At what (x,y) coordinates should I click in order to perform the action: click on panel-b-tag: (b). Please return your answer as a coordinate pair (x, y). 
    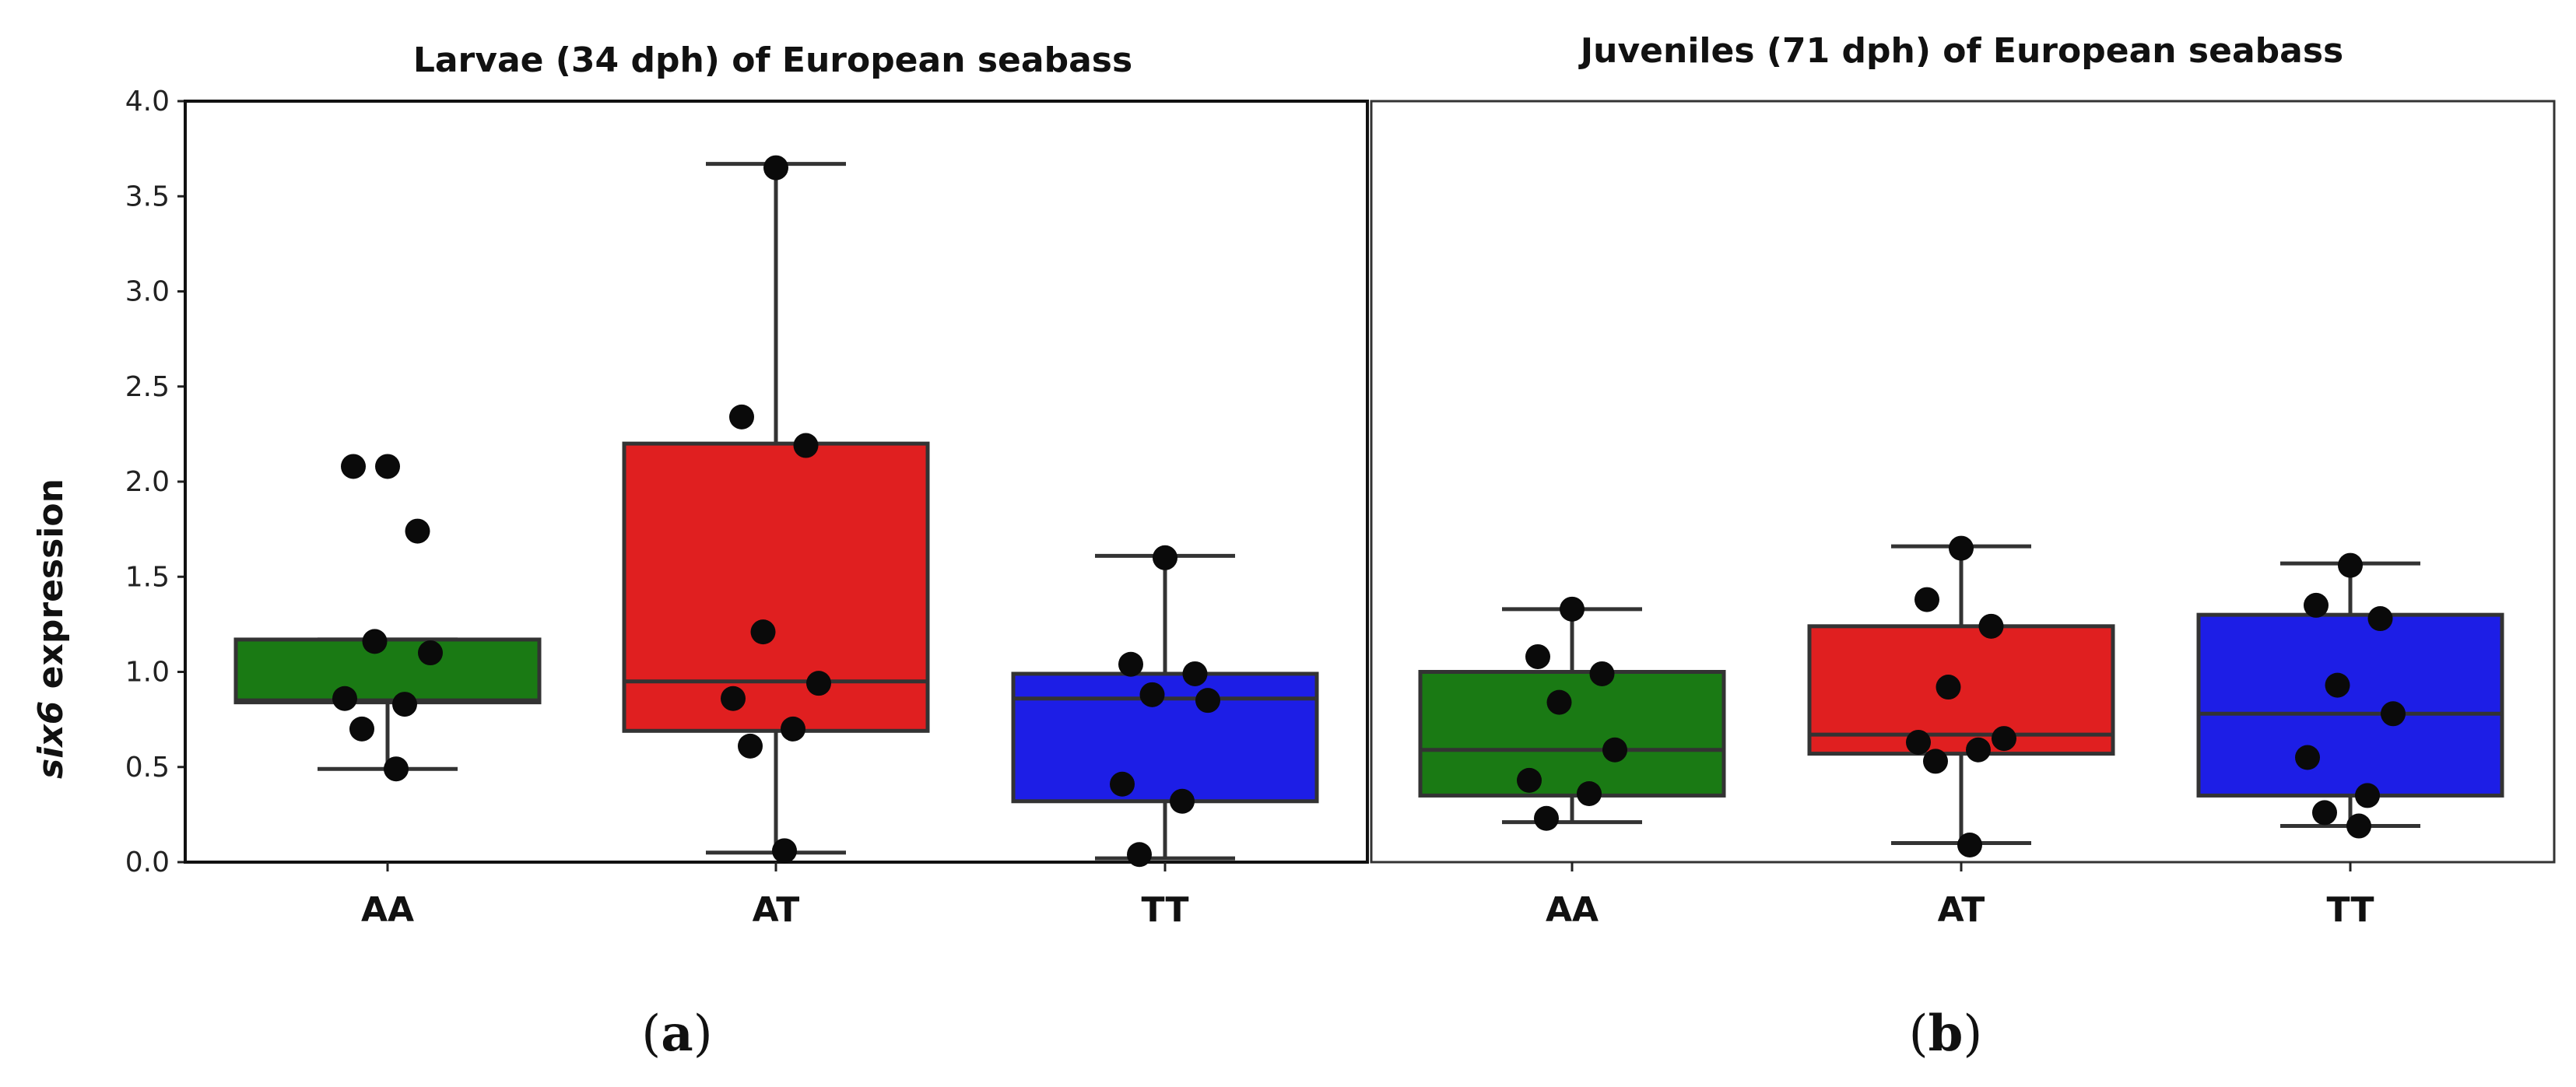
    Looking at the image, I should click on (1946, 1034).